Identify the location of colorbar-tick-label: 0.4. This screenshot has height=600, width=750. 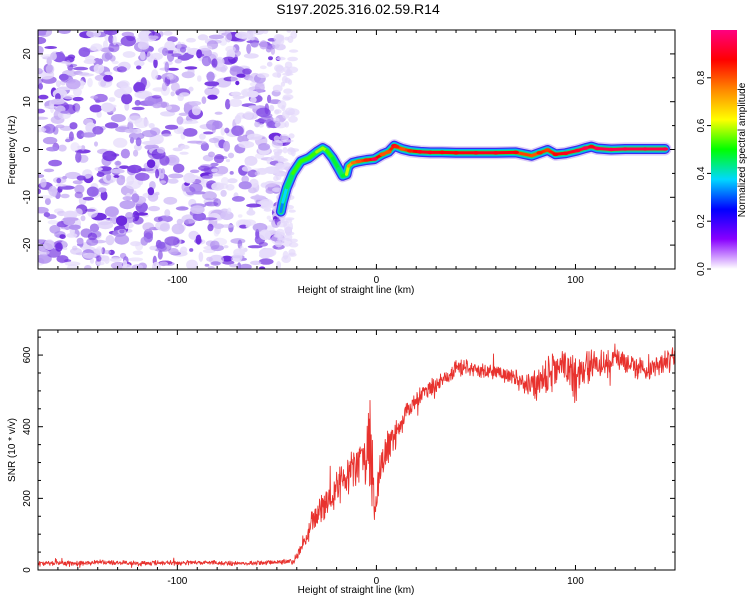
(701, 173).